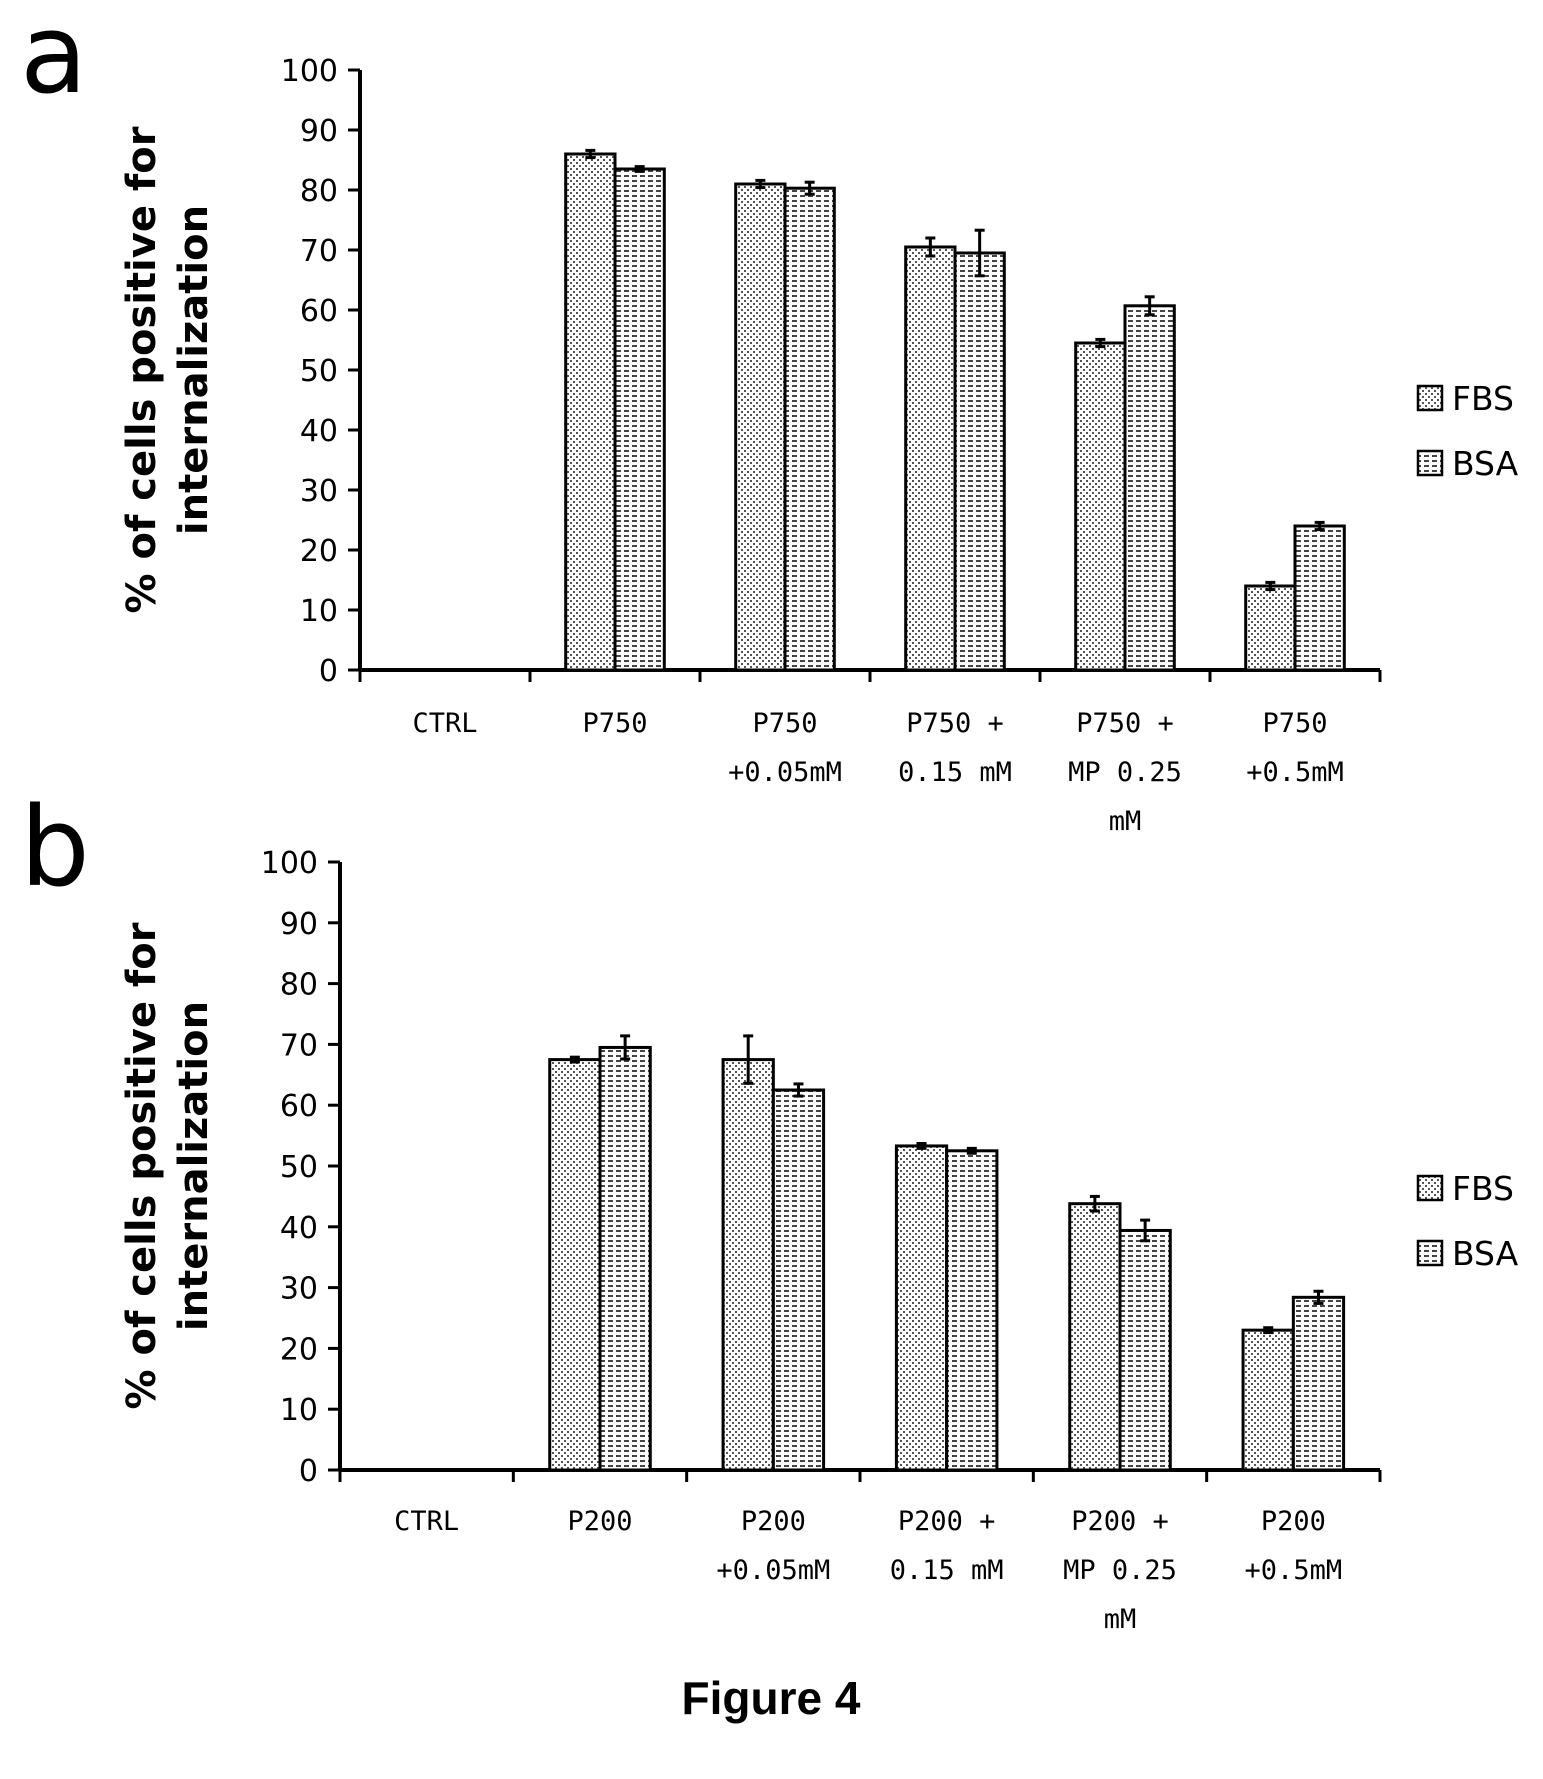 This screenshot has height=1779, width=1543. I want to click on x-category-label: P750 + MP 0.25 mM, so click(1125, 772).